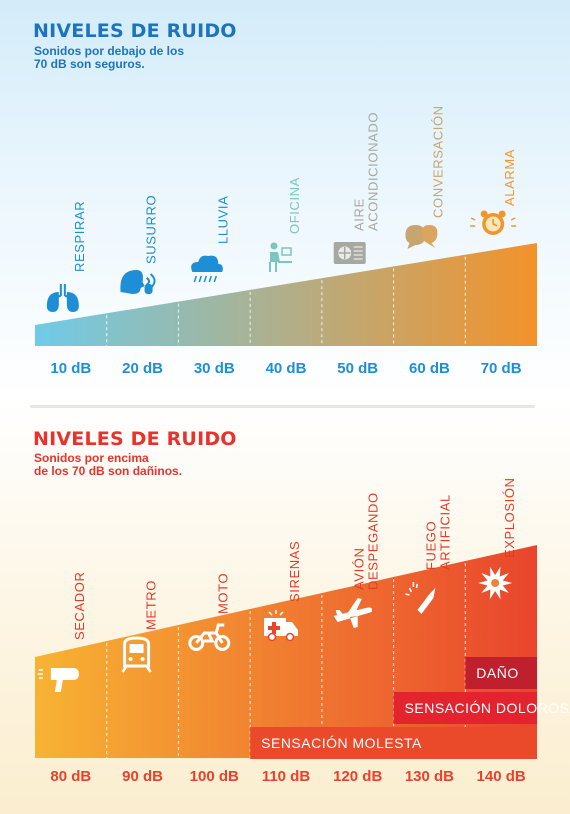 Image resolution: width=570 pixels, height=814 pixels. Describe the element at coordinates (135, 439) in the screenshot. I see `harmful-levels-title: NIVELES DE RUIDO` at that location.